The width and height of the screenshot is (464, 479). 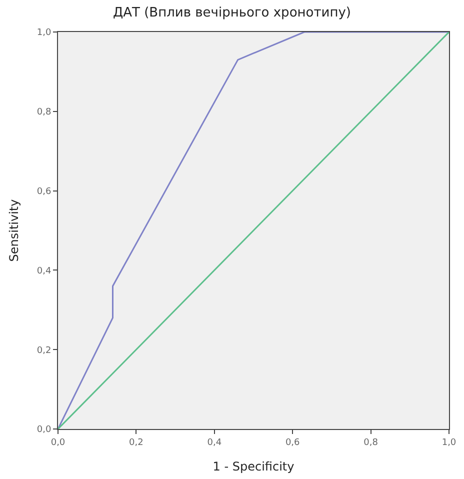 What do you see at coordinates (44, 113) in the screenshot?
I see `y-tick-label: 0,8` at bounding box center [44, 113].